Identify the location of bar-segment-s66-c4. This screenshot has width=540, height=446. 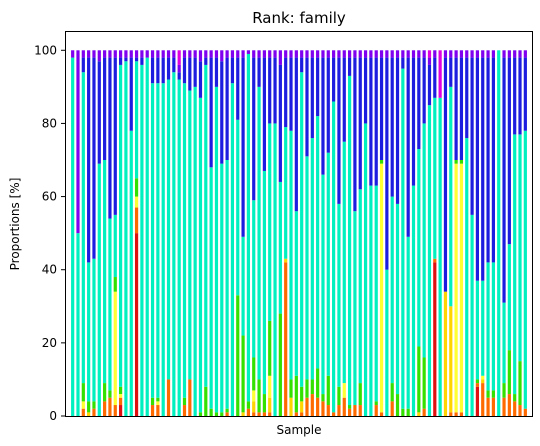
(424, 383).